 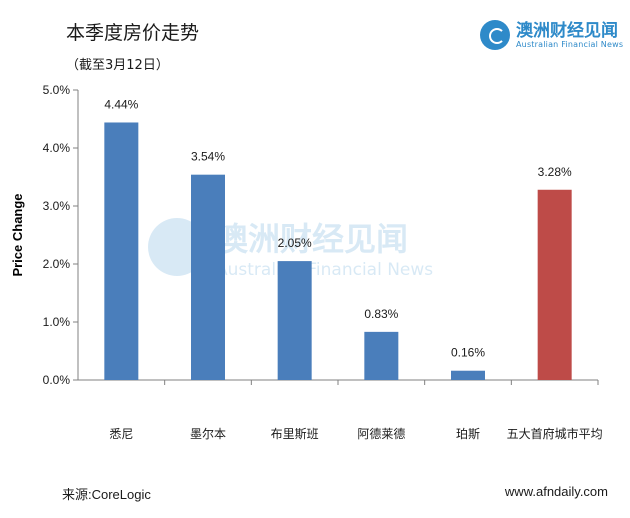 What do you see at coordinates (495, 35) in the screenshot?
I see `afn-logo-icon` at bounding box center [495, 35].